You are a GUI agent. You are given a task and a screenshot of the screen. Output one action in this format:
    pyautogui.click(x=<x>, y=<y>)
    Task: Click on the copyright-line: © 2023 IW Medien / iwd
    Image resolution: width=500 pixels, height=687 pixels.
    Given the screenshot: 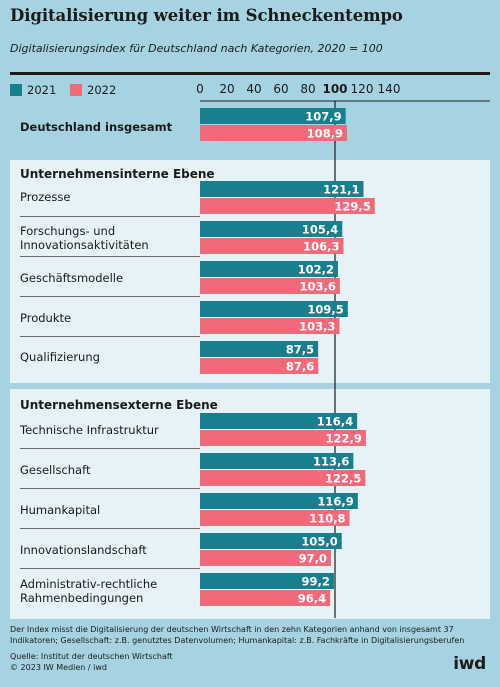 What is the action you would take?
    pyautogui.click(x=58, y=667)
    